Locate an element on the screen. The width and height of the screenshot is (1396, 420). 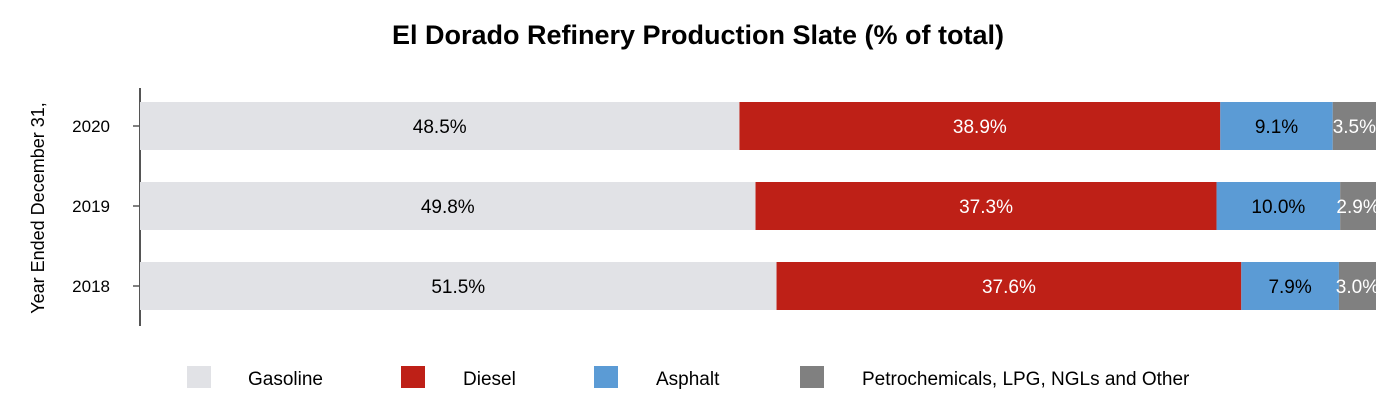
y-axis-label: Year Ended December 31, is located at coordinates (38, 207).